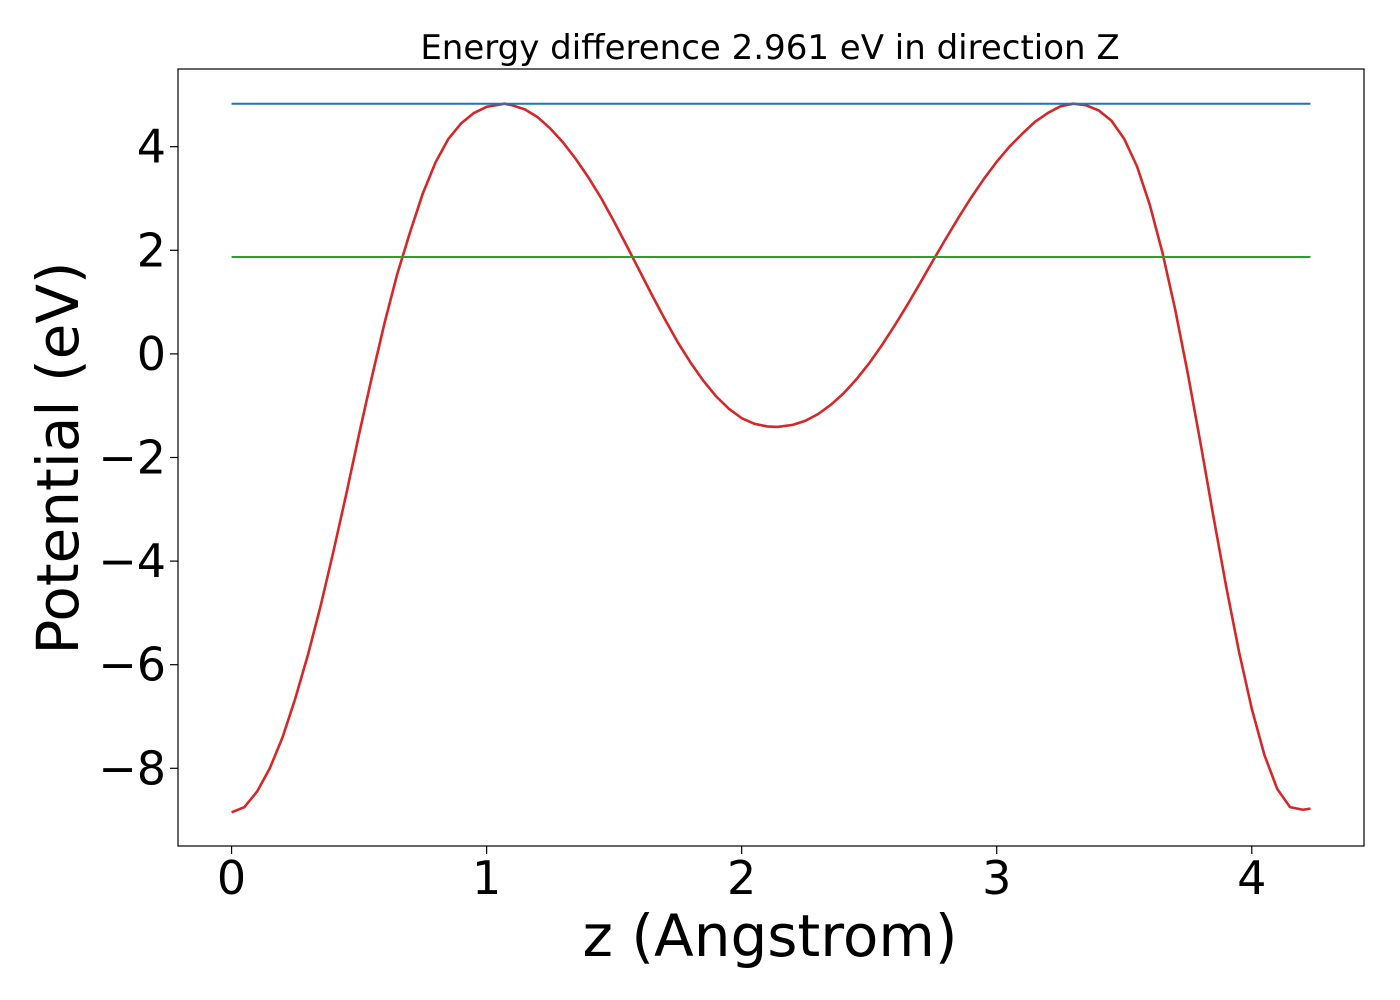 This screenshot has height=1000, width=1400. What do you see at coordinates (132, 665) in the screenshot?
I see `y-tick-label: −6` at bounding box center [132, 665].